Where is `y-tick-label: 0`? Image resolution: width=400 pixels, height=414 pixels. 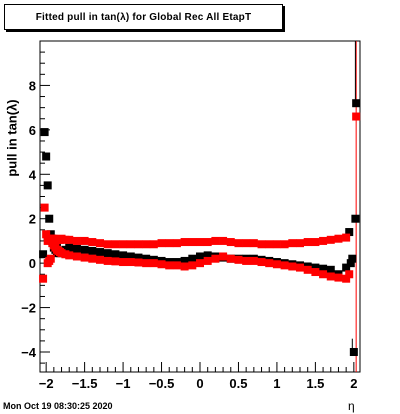
y-tick-label: 0 is located at coordinates (32, 263).